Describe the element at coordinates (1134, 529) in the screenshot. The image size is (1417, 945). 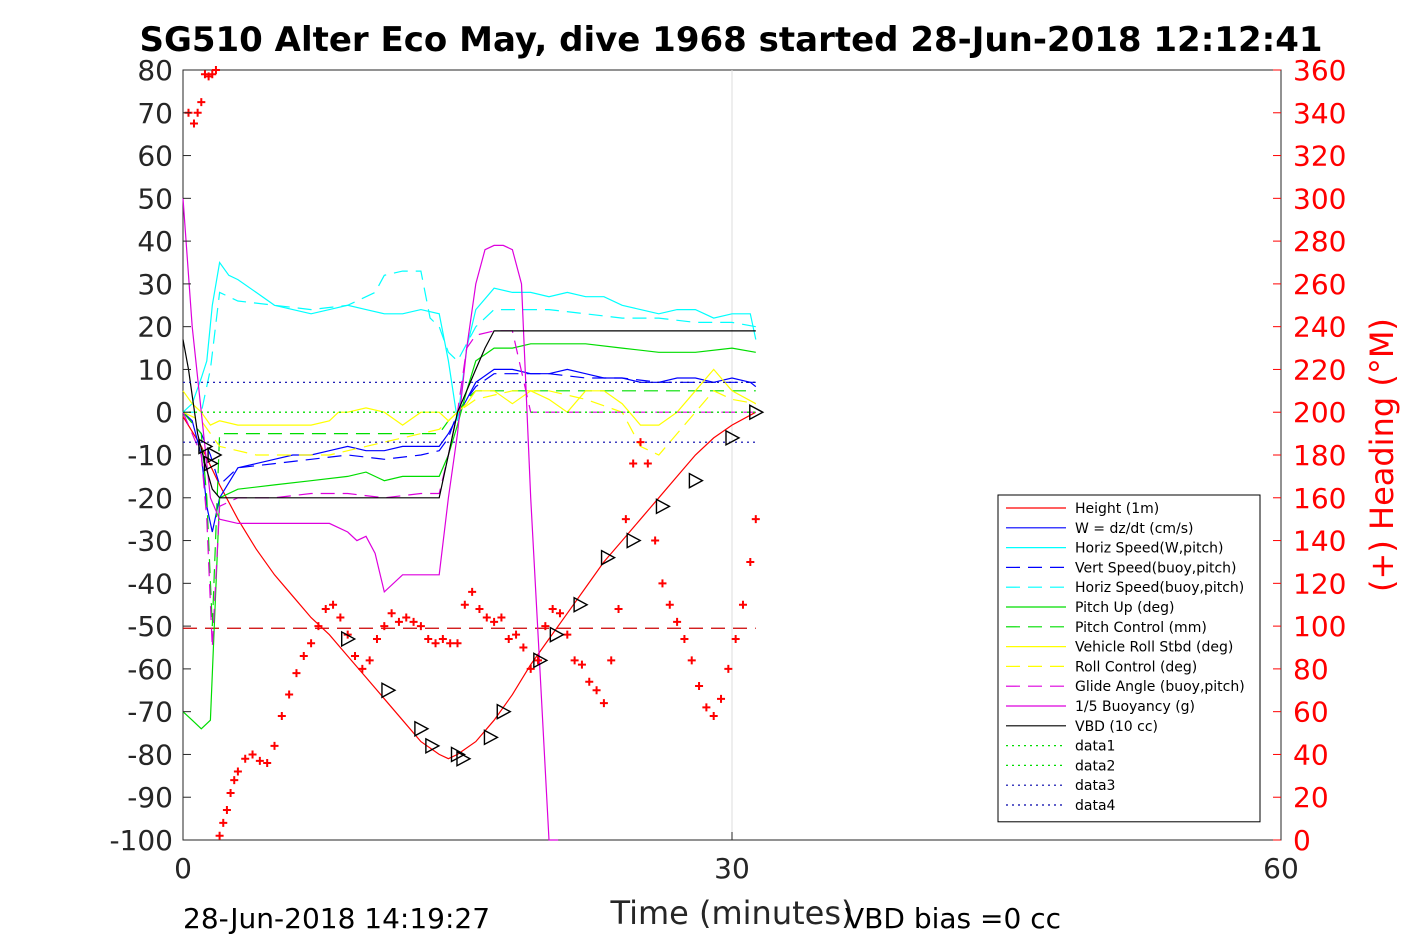
I see `legend-entry-1: W = dz/dt (cm/s)` at that location.